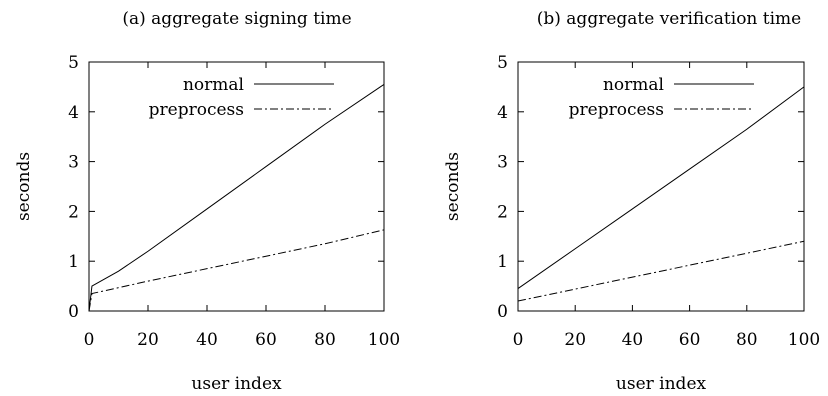 Image resolution: width=828 pixels, height=396 pixels. What do you see at coordinates (669, 19) in the screenshot?
I see `chart-title: (b) aggregate verification time` at bounding box center [669, 19].